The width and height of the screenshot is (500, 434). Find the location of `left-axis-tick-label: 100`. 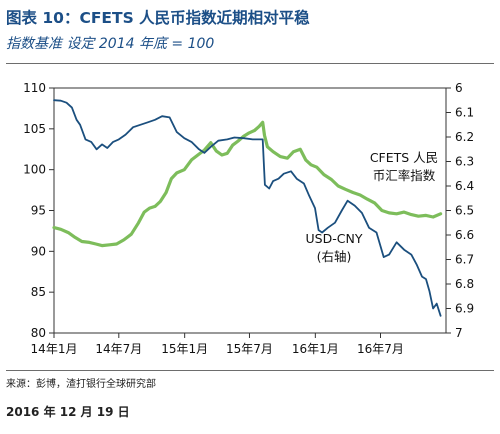

left-axis-tick-label: 100 is located at coordinates (34, 170).